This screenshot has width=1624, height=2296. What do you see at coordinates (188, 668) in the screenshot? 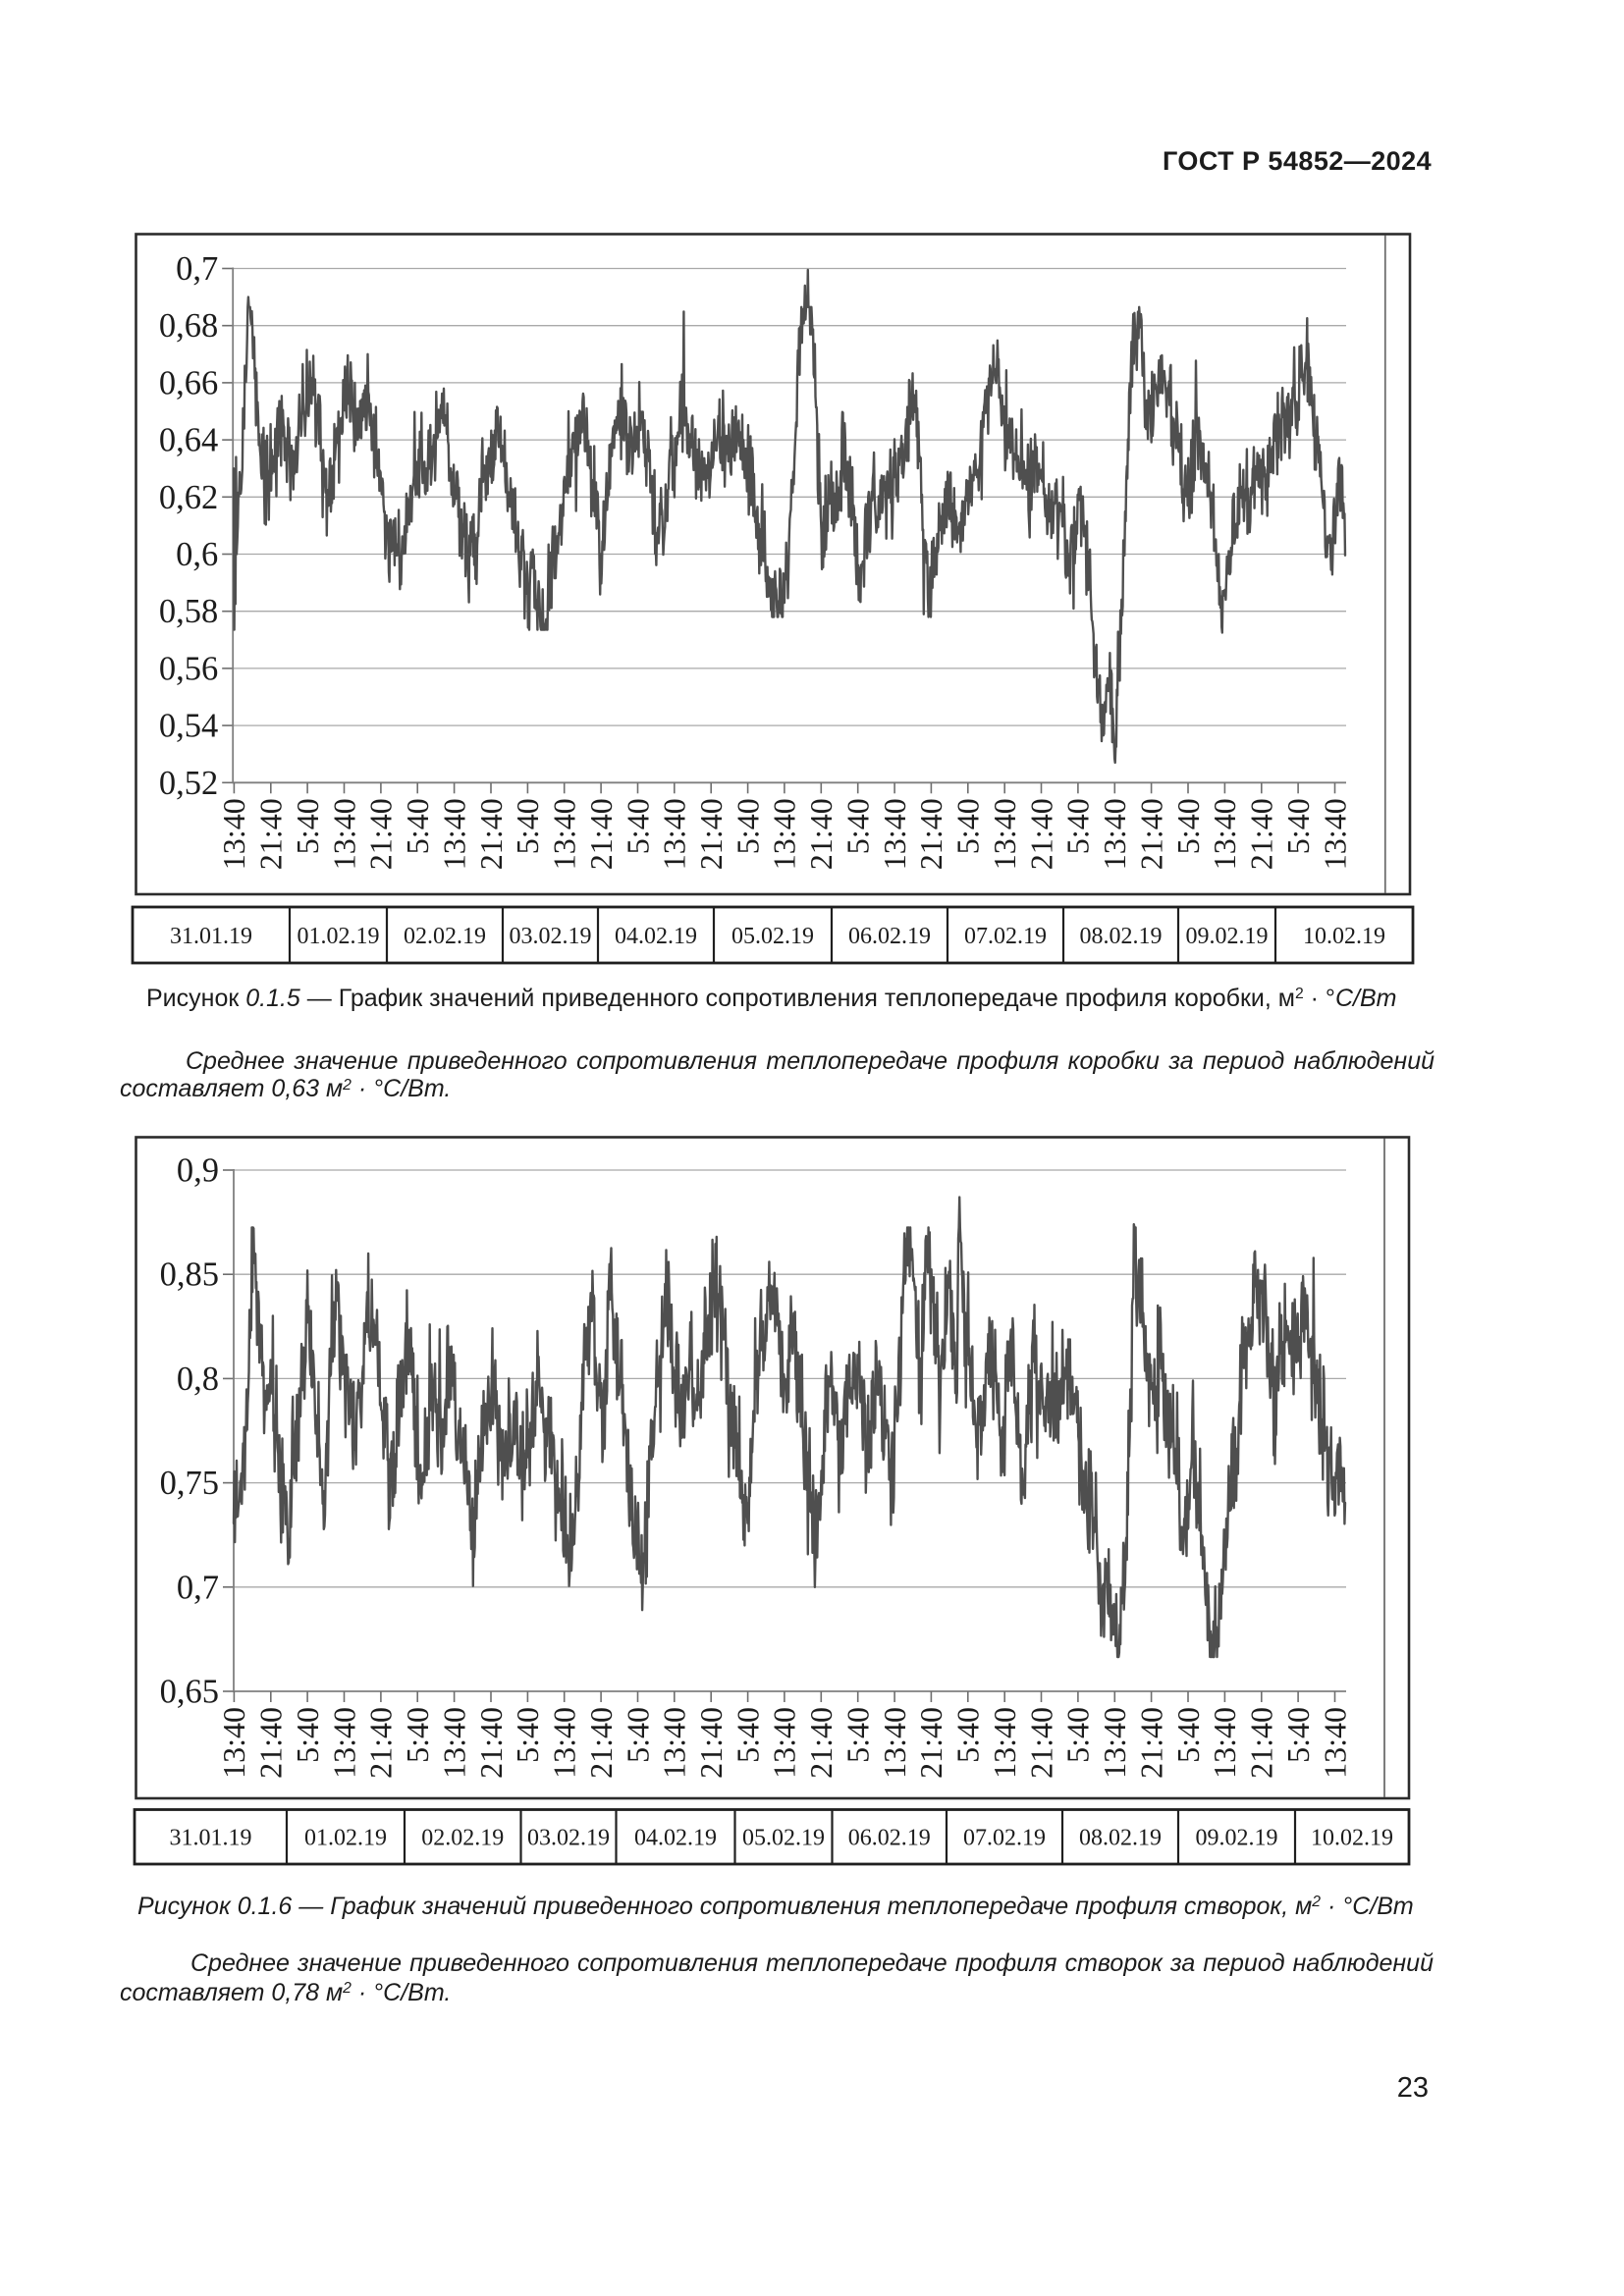
I see `svg-text: 0,56` at bounding box center [188, 668].